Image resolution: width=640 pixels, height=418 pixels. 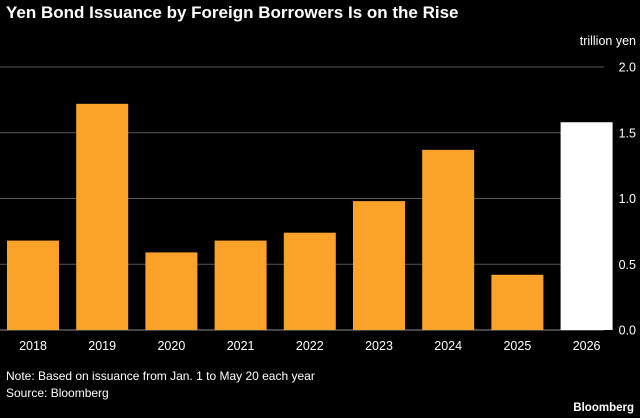 What do you see at coordinates (517, 302) in the screenshot?
I see `bar-2025` at bounding box center [517, 302].